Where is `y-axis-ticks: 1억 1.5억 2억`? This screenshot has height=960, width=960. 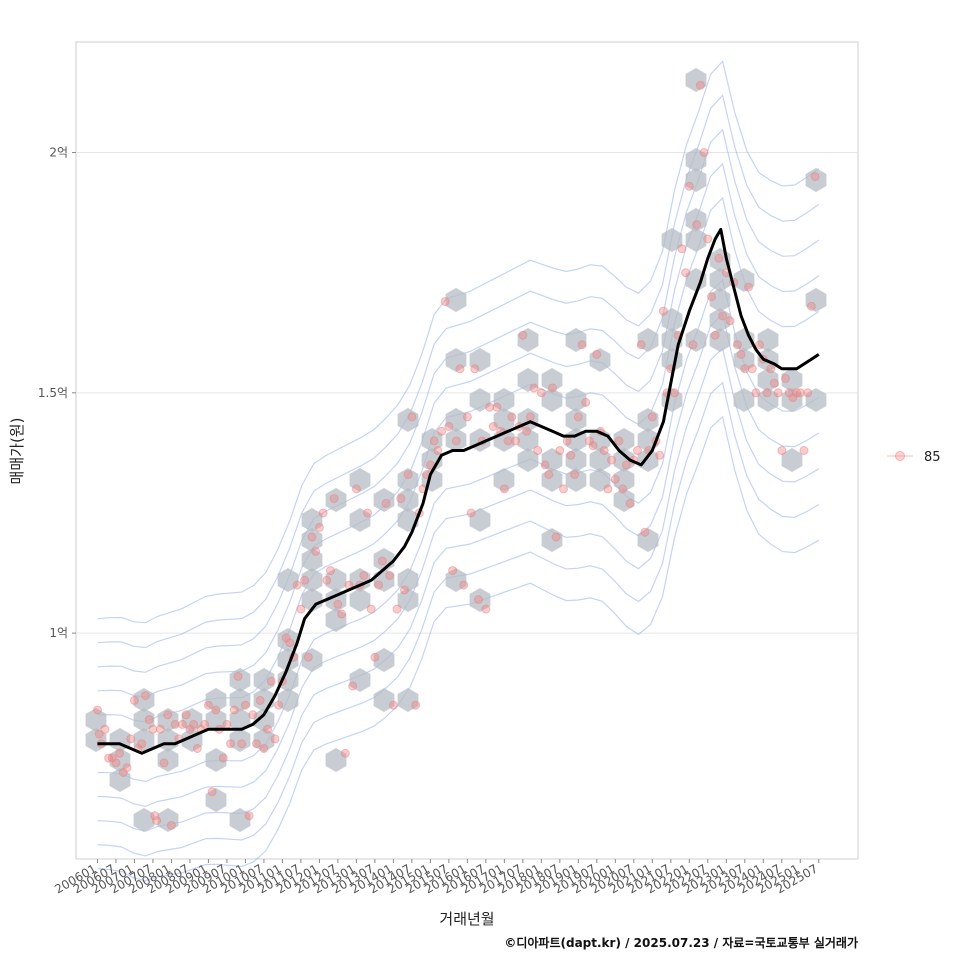
y-axis-ticks: 1억 1.5억 2억 is located at coordinates (57, 393).